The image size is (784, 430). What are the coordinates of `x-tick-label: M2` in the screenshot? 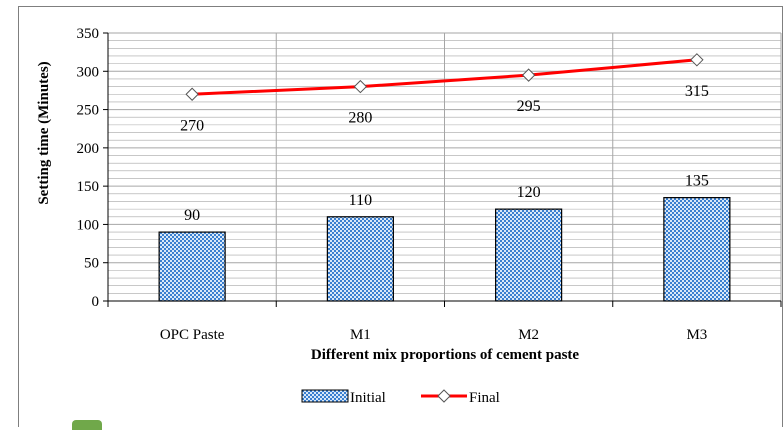 It's located at (528, 335).